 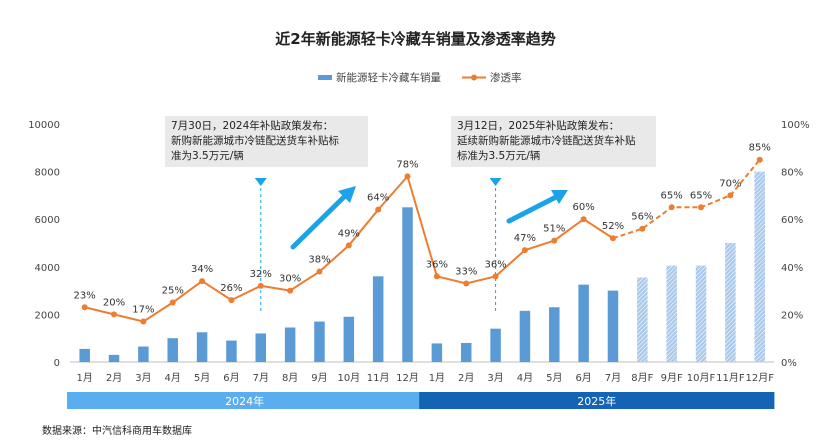 I want to click on x-tick-label: 8月F, so click(x=642, y=378).